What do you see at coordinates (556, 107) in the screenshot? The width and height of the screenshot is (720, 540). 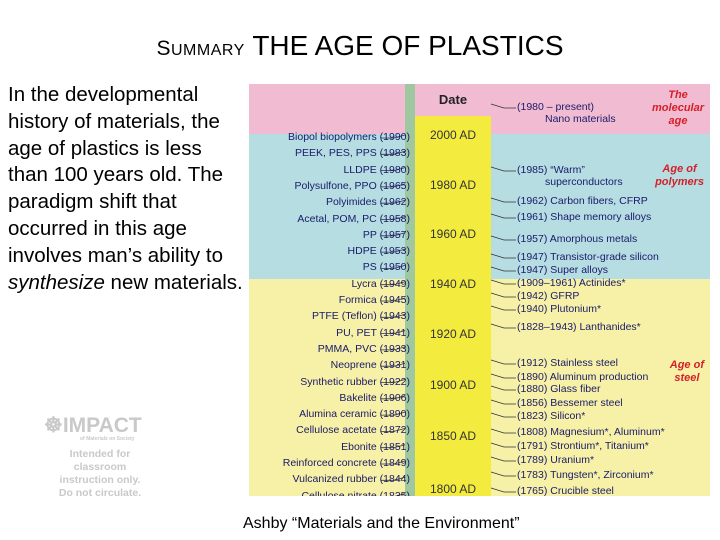 I see `right-material-label: (1980 – present)` at bounding box center [556, 107].